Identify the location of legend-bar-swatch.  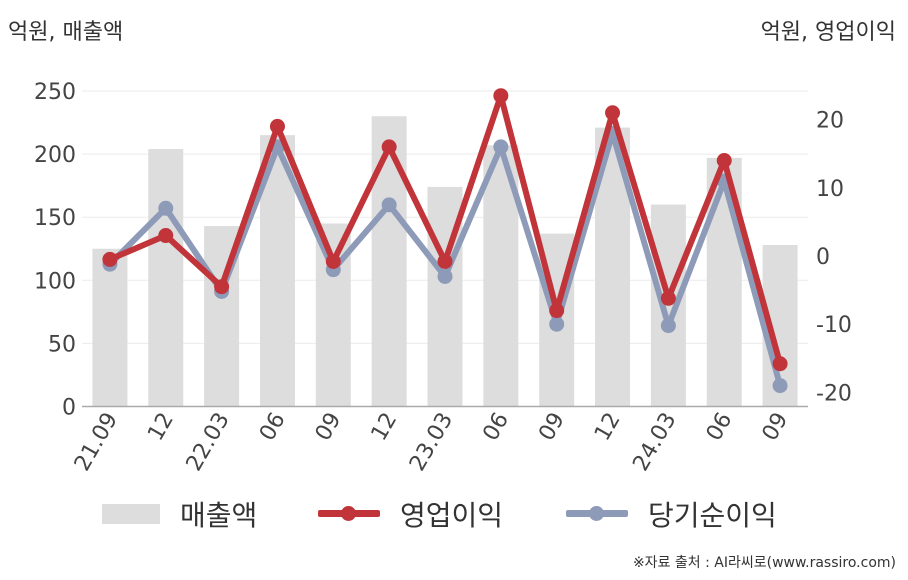
(131, 514).